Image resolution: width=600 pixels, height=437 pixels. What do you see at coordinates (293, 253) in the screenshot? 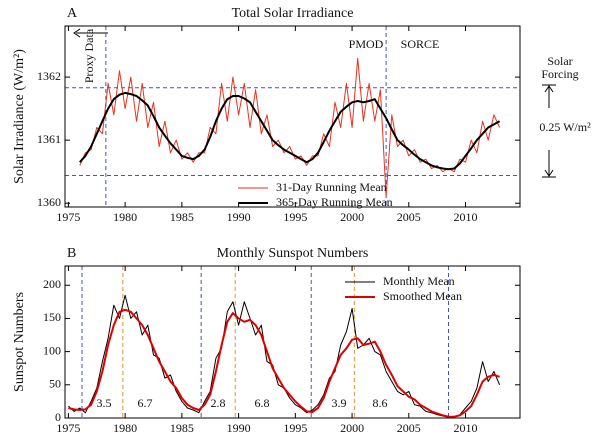
I see `chart-title: Monthly Sunspot Numbers` at bounding box center [293, 253].